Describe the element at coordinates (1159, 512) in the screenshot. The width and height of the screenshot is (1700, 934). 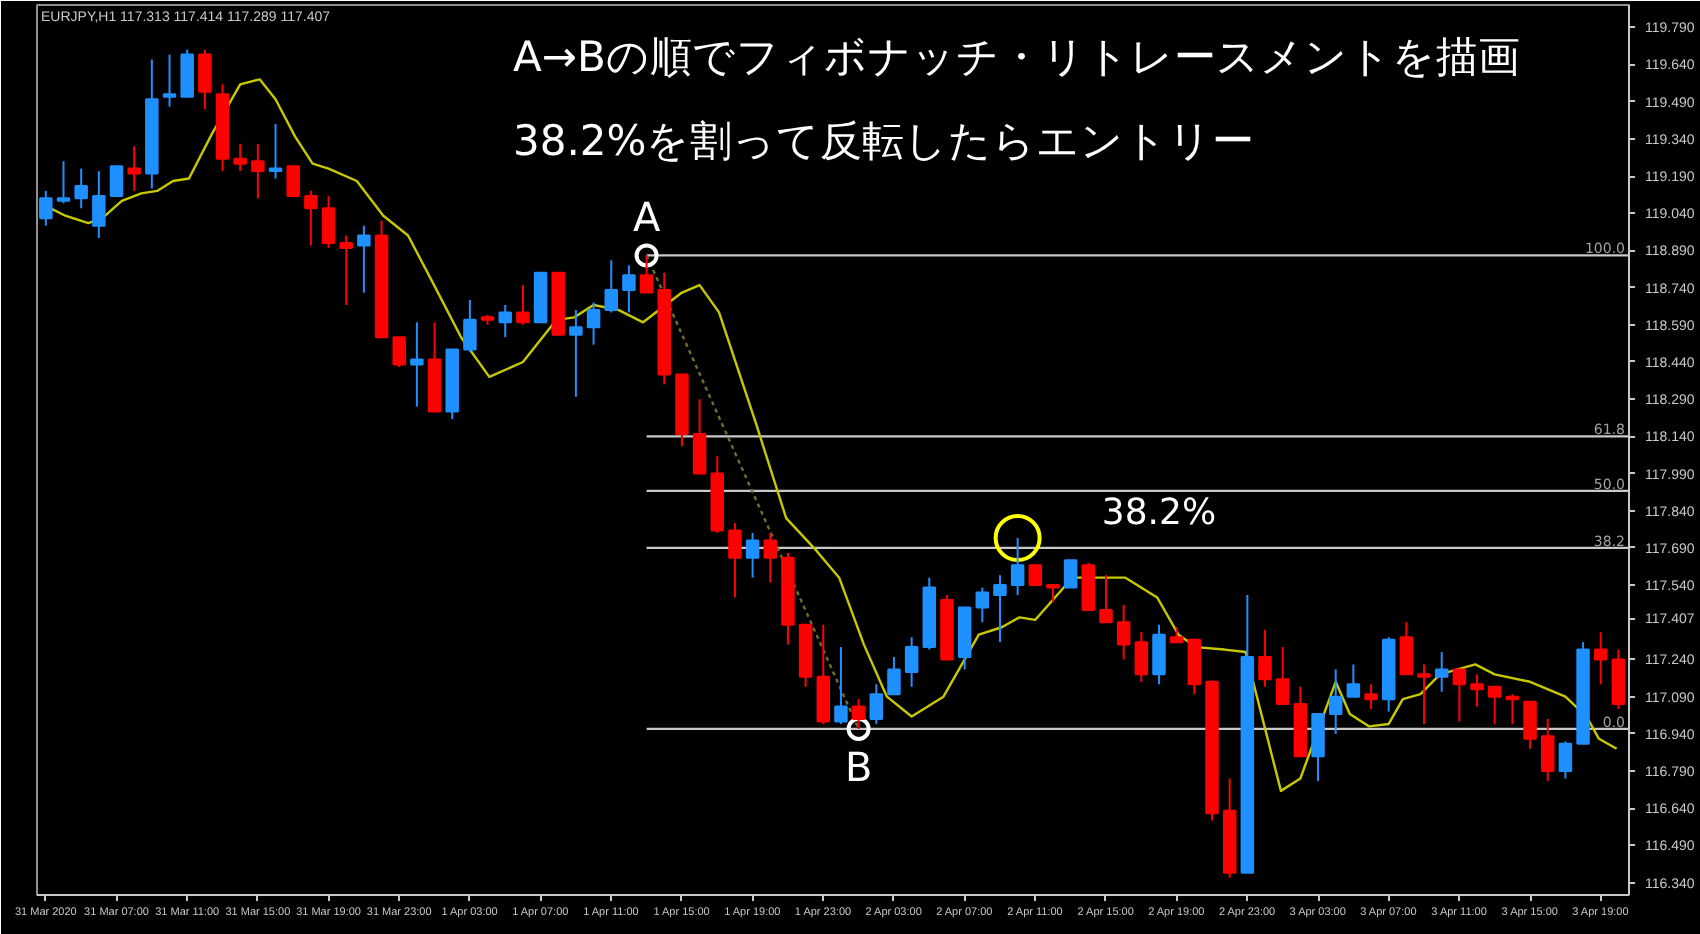
I see `annotation: 38.2%` at that location.